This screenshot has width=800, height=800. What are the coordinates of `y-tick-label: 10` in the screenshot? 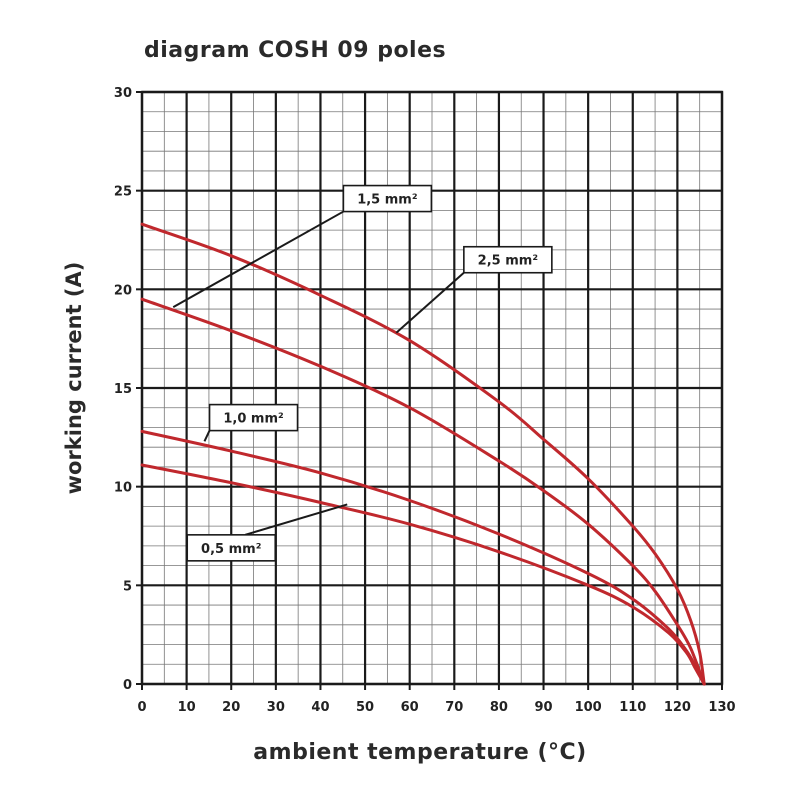 It's located at (123, 488).